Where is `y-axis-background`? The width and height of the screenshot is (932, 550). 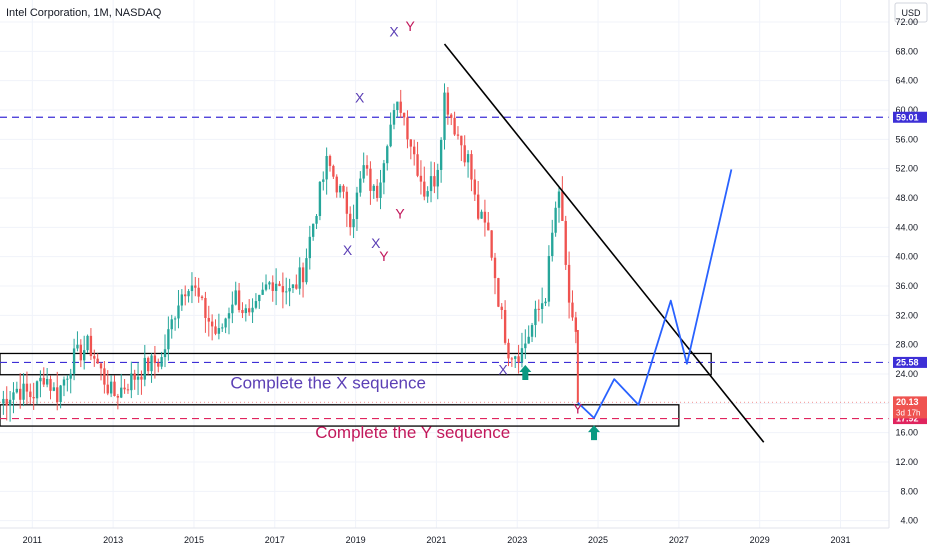
y-axis-background is located at coordinates (910, 275).